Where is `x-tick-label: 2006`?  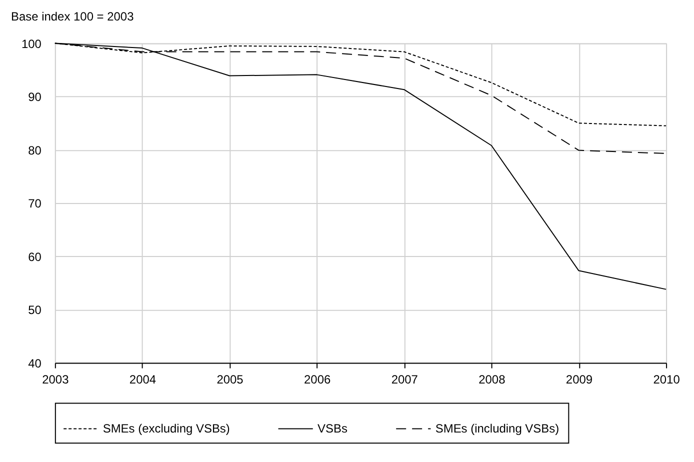 x-tick-label: 2006 is located at coordinates (317, 379).